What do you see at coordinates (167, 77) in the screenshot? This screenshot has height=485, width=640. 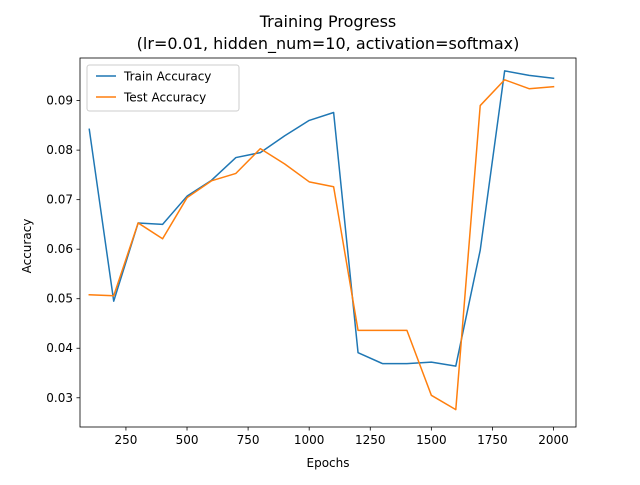 I see `legend-label-1: Train Accuracy` at bounding box center [167, 77].